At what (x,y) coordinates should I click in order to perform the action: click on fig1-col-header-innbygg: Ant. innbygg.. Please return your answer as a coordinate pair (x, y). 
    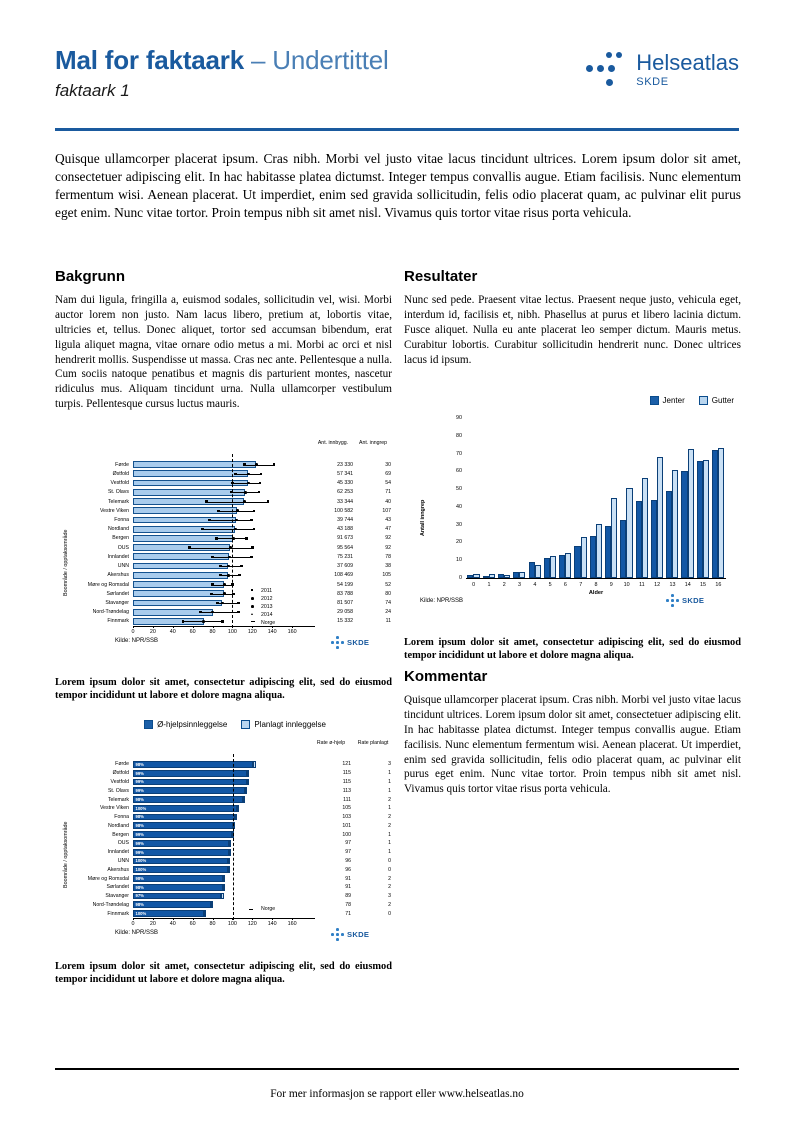
    Looking at the image, I should click on (333, 443).